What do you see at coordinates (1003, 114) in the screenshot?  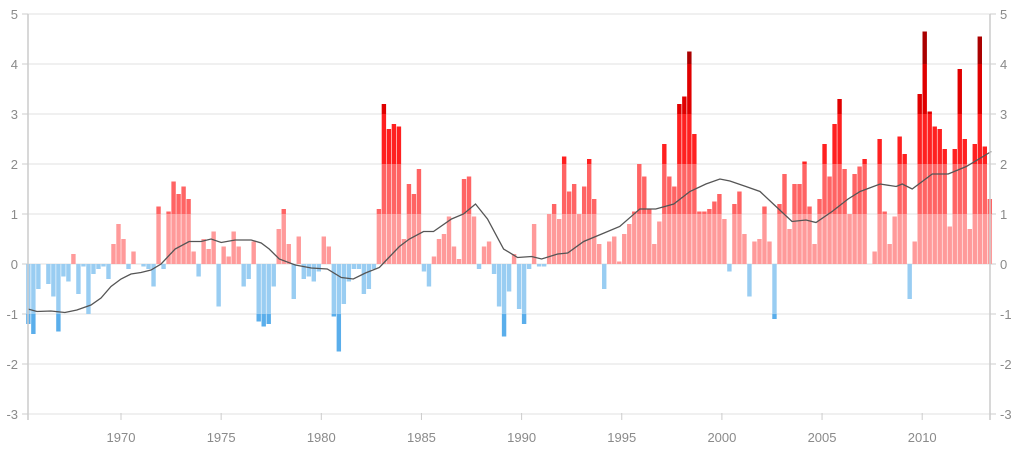 I see `y-tick-label: 3` at bounding box center [1003, 114].